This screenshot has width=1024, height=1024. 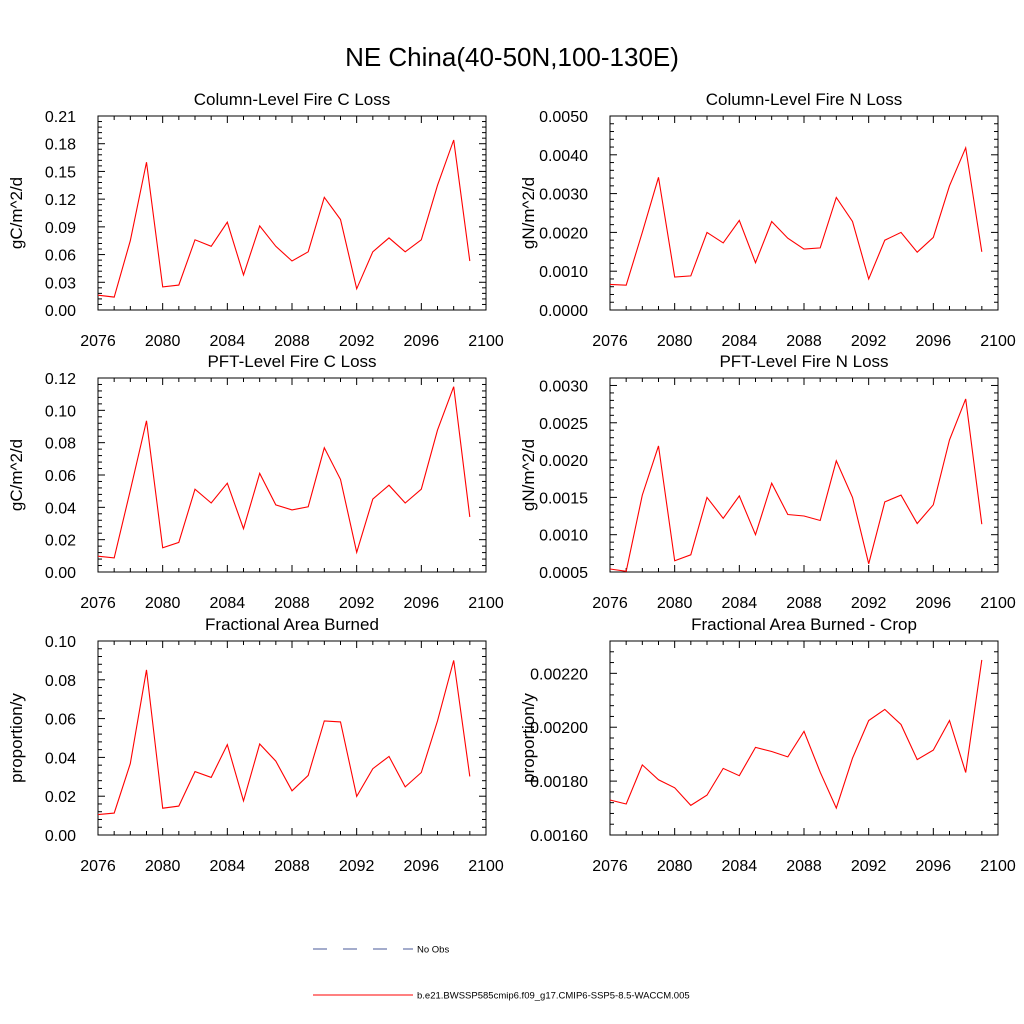 I want to click on y-tick-label: 0.03, so click(x=60, y=283).